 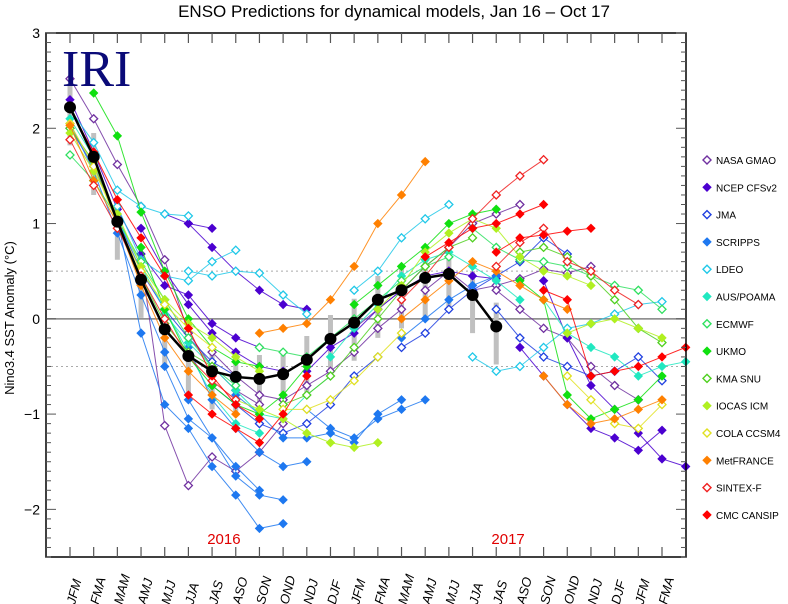 I want to click on legend-label: LDEO, so click(x=729, y=270).